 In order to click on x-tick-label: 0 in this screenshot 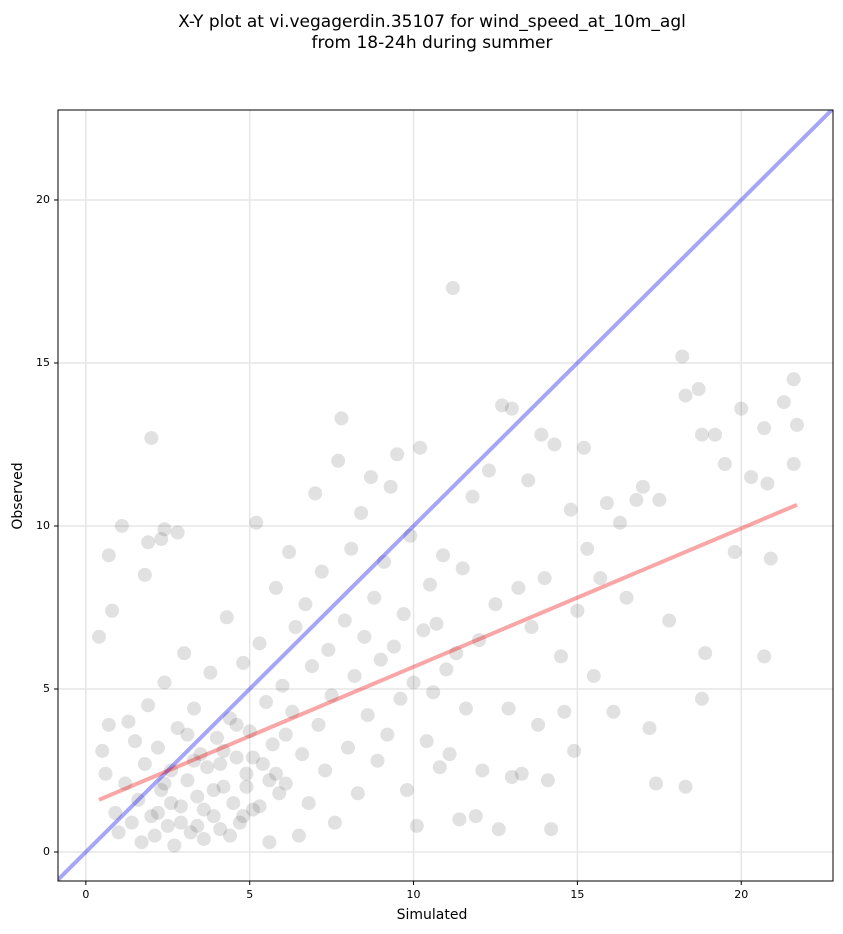, I will do `click(85, 894)`.